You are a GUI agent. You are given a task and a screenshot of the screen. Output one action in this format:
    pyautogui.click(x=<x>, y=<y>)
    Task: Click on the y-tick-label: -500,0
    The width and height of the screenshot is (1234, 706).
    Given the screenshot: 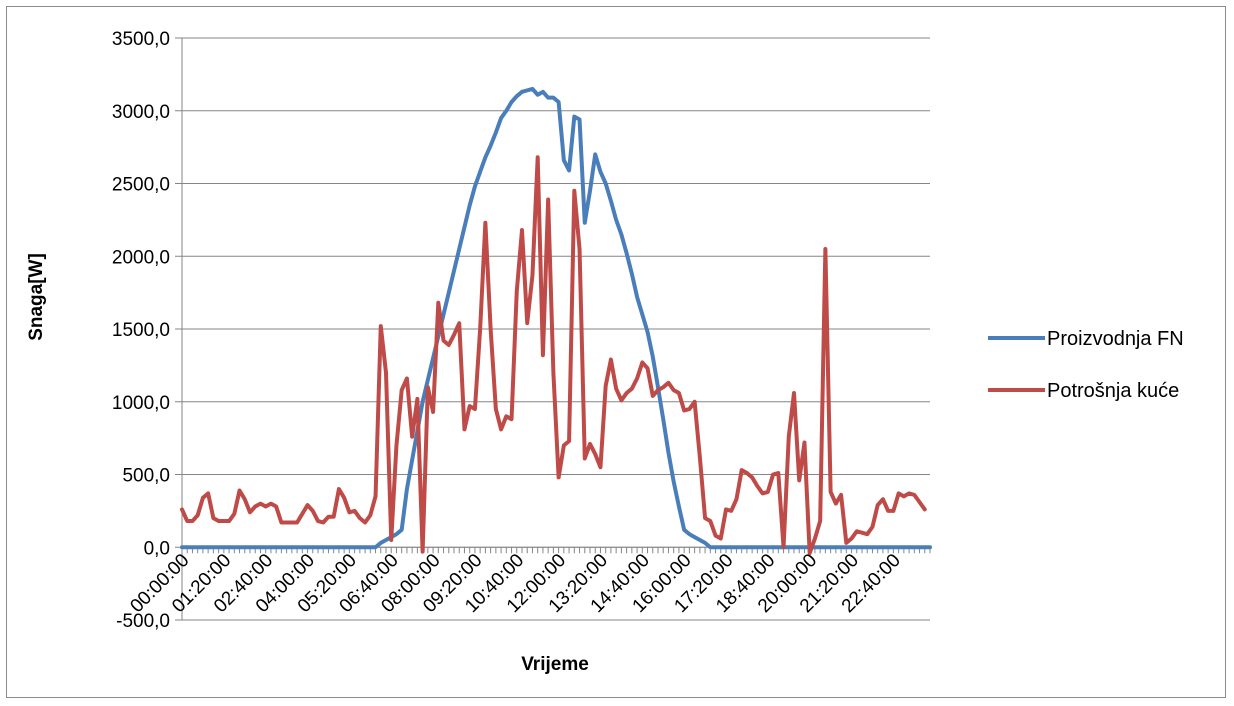 What is the action you would take?
    pyautogui.click(x=143, y=621)
    